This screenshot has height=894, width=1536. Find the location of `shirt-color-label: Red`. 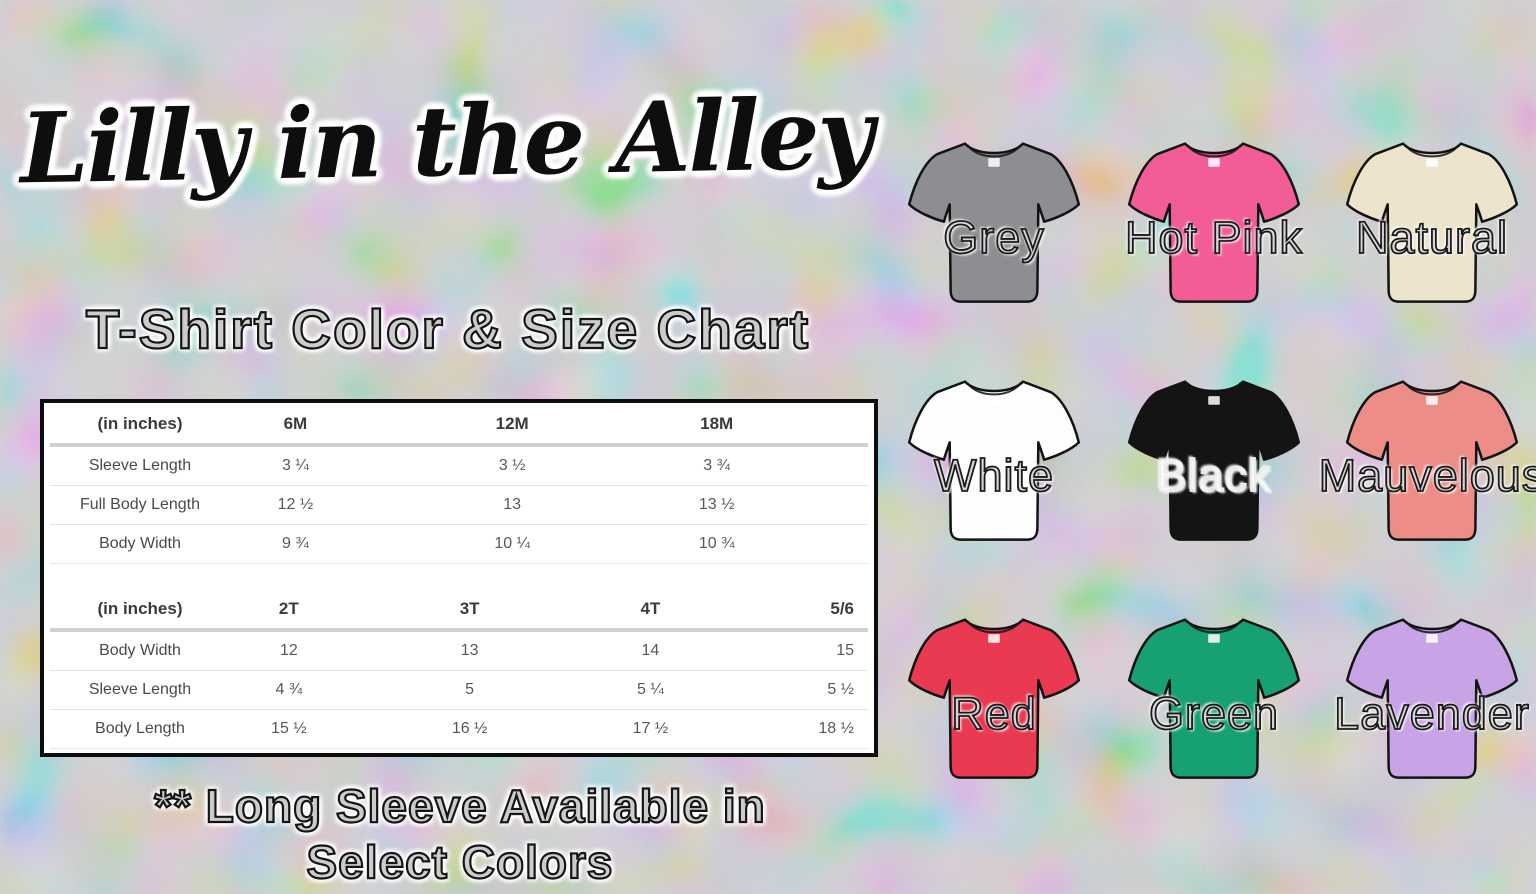

shirt-color-label: Red is located at coordinates (993, 713).